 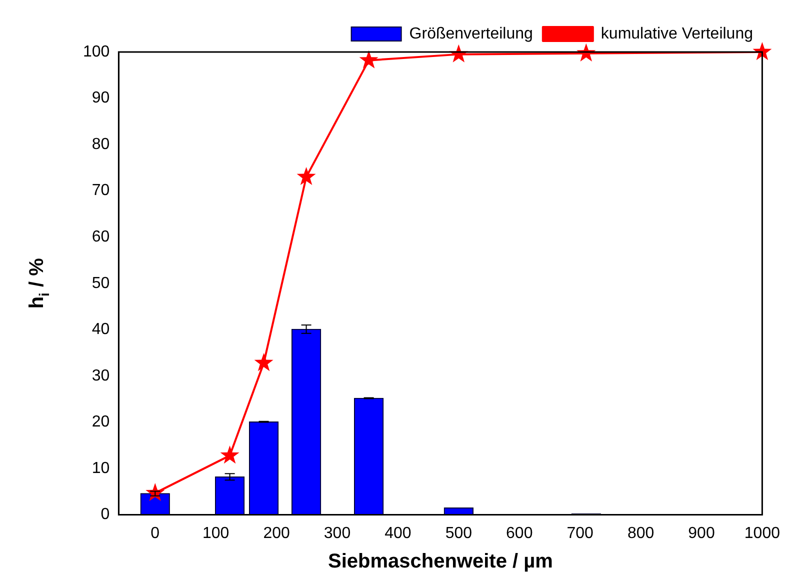 I want to click on legend-label: Größenverteilung, so click(x=471, y=33).